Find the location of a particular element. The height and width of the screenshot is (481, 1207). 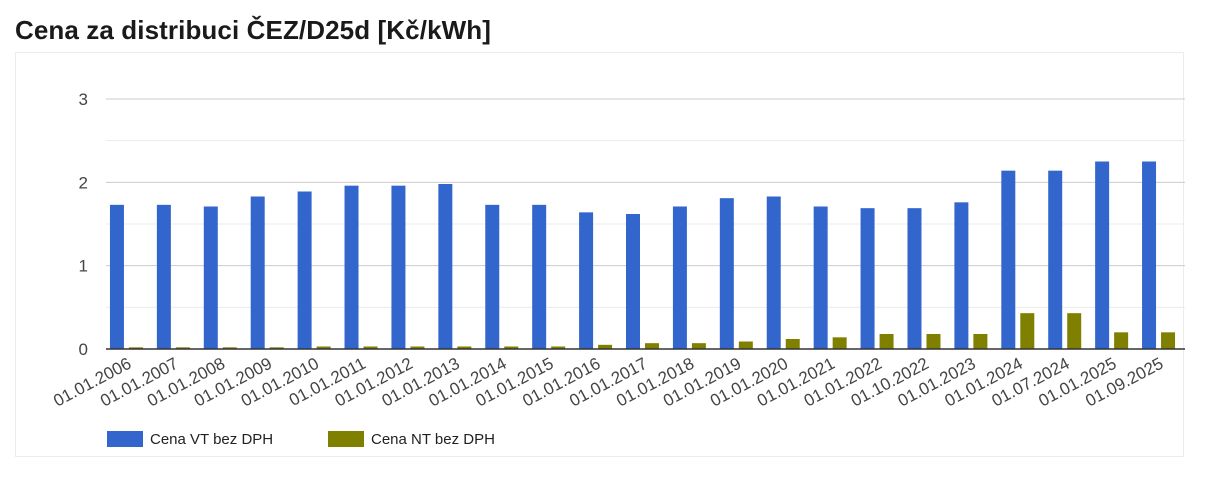

chart-title: Cena za distribuci ČEZ/D25d [Kč/kWh] is located at coordinates (253, 30).